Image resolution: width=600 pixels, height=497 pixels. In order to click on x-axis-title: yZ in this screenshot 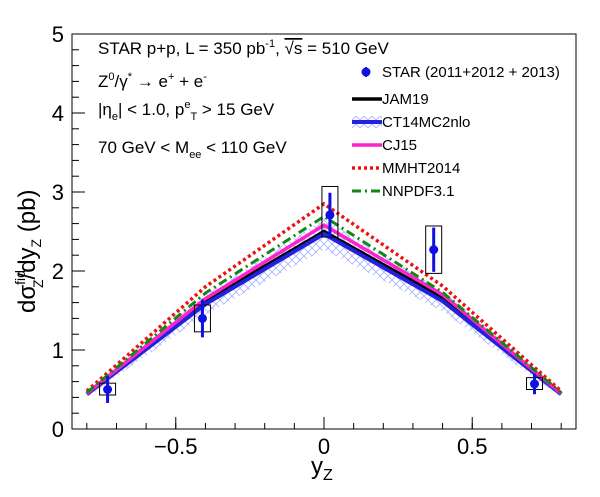, I will do `click(322, 468)`.